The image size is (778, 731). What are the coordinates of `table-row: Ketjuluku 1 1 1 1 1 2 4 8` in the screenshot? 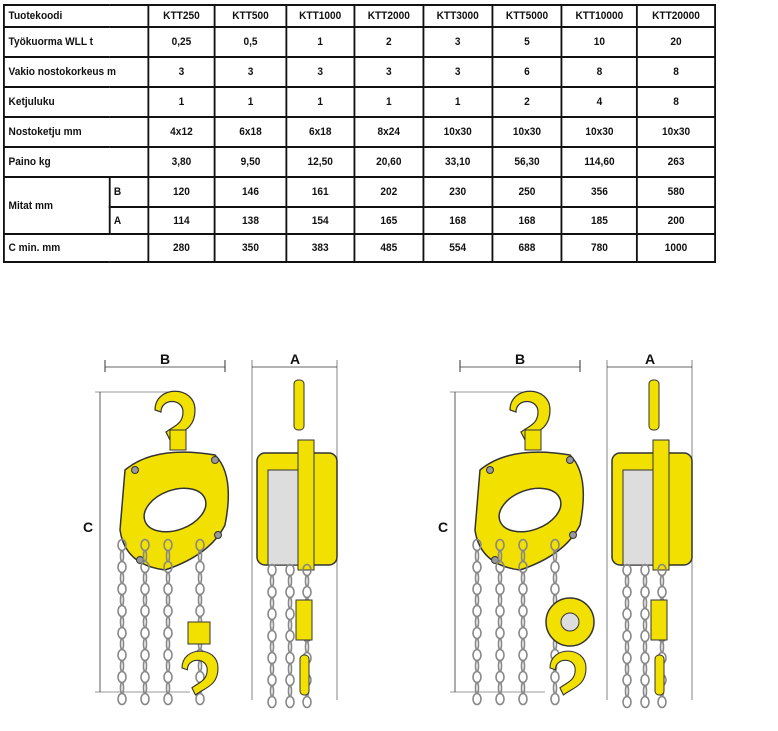 It's located at (359, 102).